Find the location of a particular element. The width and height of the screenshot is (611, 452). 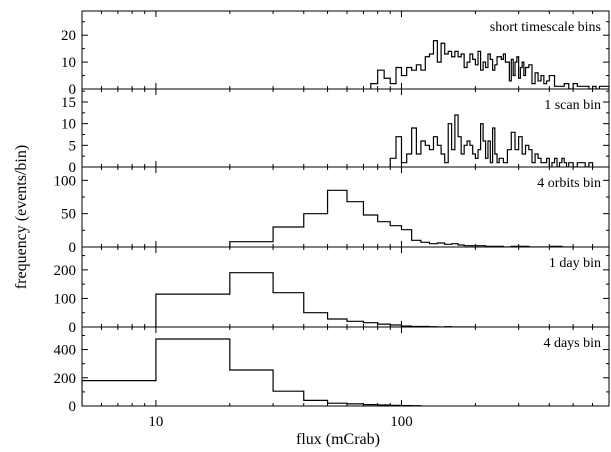

panel-label: 1 day bin is located at coordinates (575, 263).